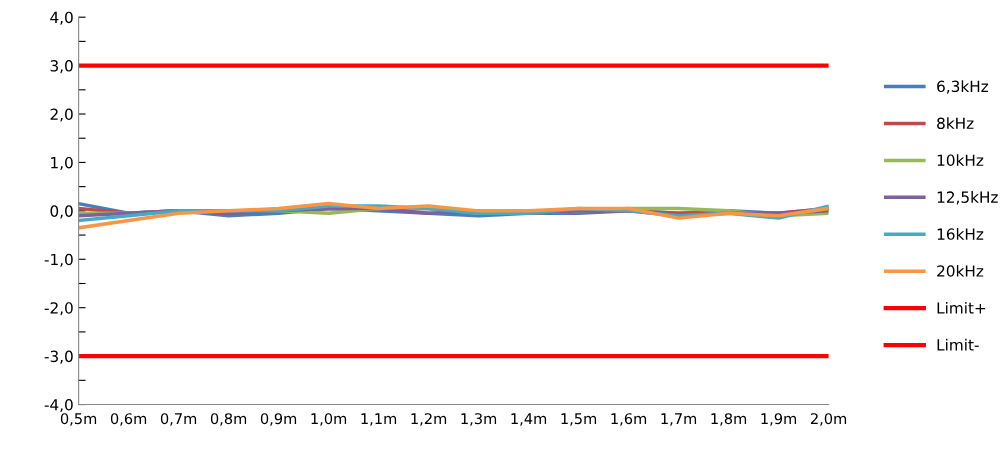 The image size is (1008, 452). I want to click on legend-label: Limit+, so click(961, 307).